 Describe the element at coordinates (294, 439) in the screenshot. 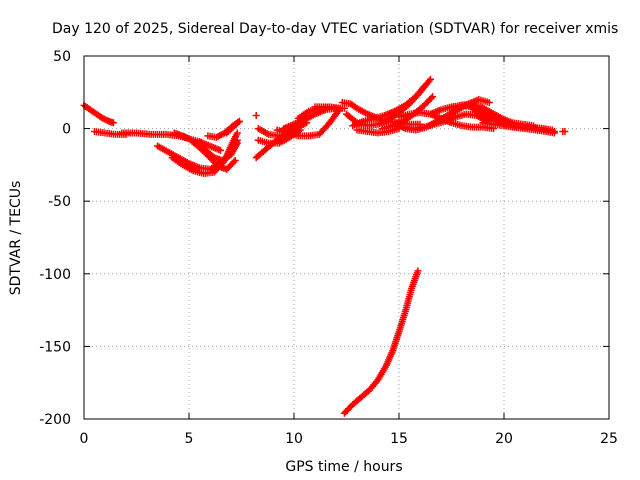

I see `x-tick-label: 10` at that location.